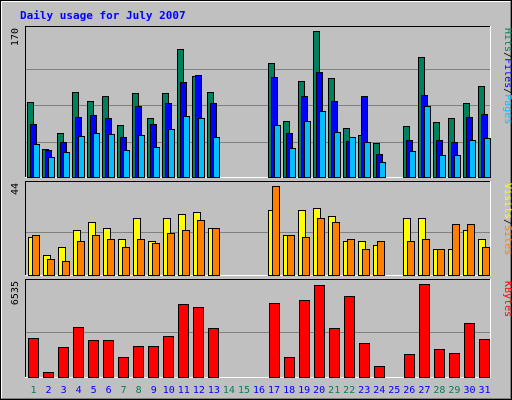  I want to click on legend-panel-3: KBytes, so click(507, 299).